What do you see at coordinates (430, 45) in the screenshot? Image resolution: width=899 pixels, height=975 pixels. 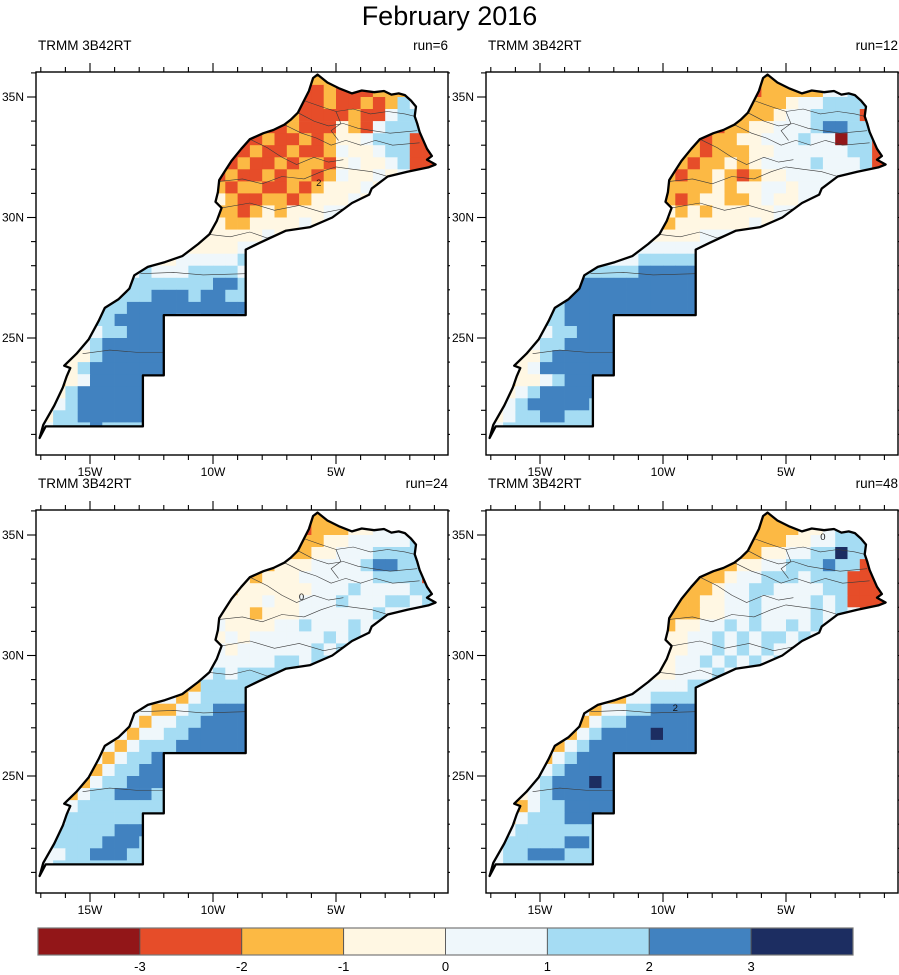 I see `run-label: run=6` at bounding box center [430, 45].